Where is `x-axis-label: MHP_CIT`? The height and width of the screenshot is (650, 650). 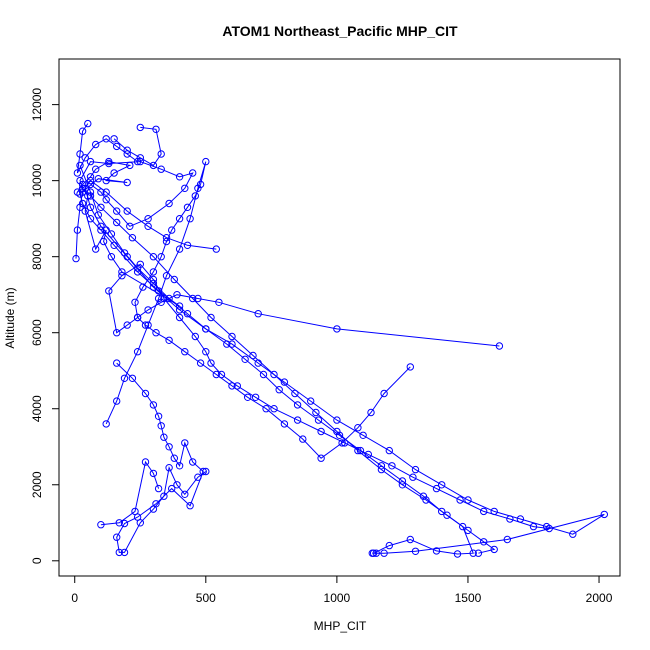
x-axis-label: MHP_CIT is located at coordinates (340, 626).